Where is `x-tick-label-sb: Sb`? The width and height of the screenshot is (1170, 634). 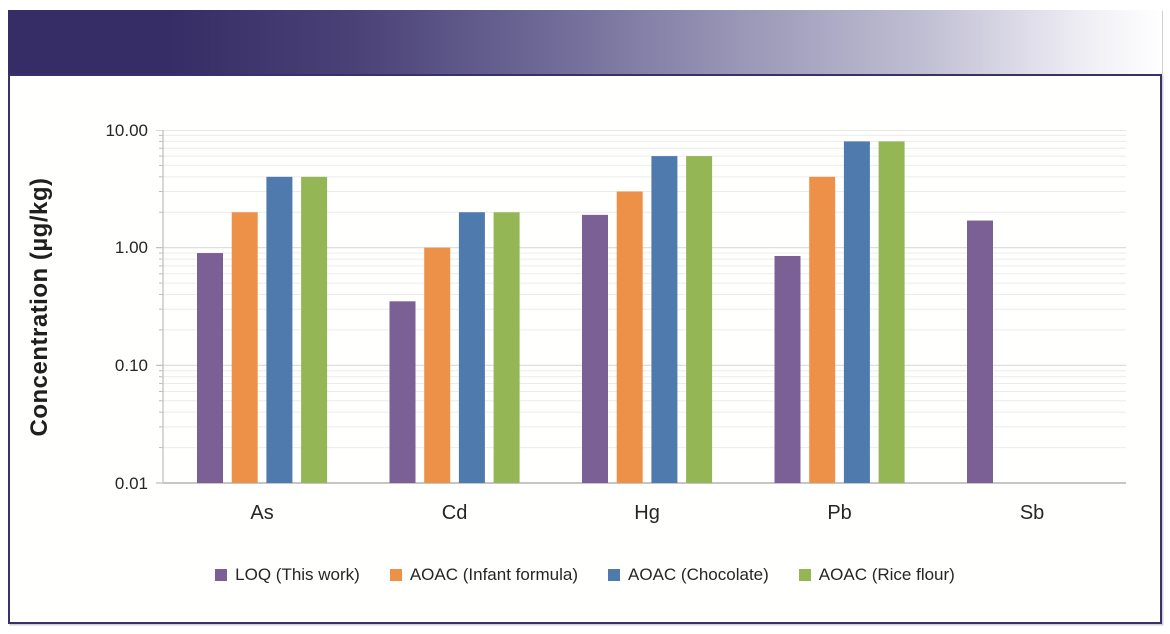 x-tick-label-sb: Sb is located at coordinates (1032, 513).